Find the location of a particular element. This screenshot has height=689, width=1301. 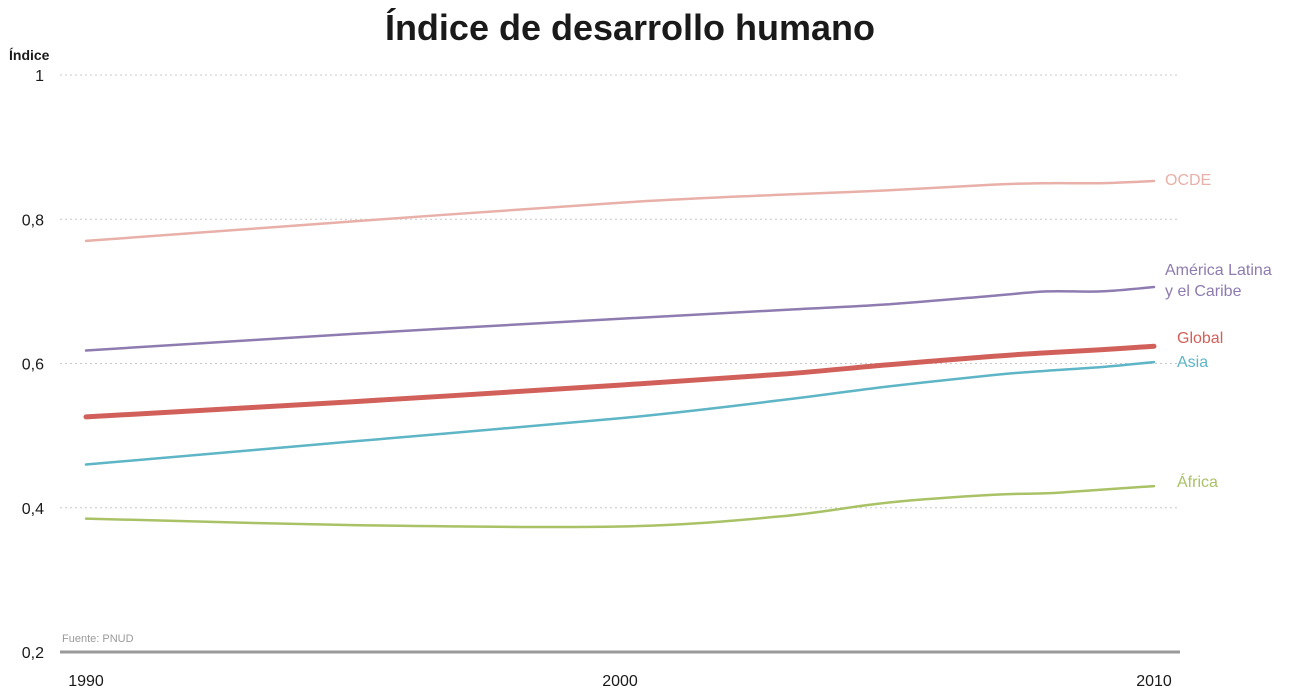

x-tick-label: 2000 is located at coordinates (620, 681).